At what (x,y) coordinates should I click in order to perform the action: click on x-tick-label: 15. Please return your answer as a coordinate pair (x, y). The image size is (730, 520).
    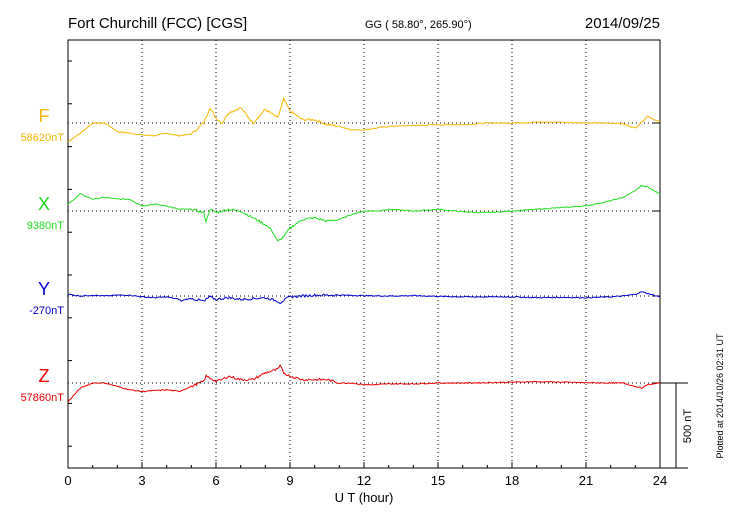
    Looking at the image, I should click on (438, 480).